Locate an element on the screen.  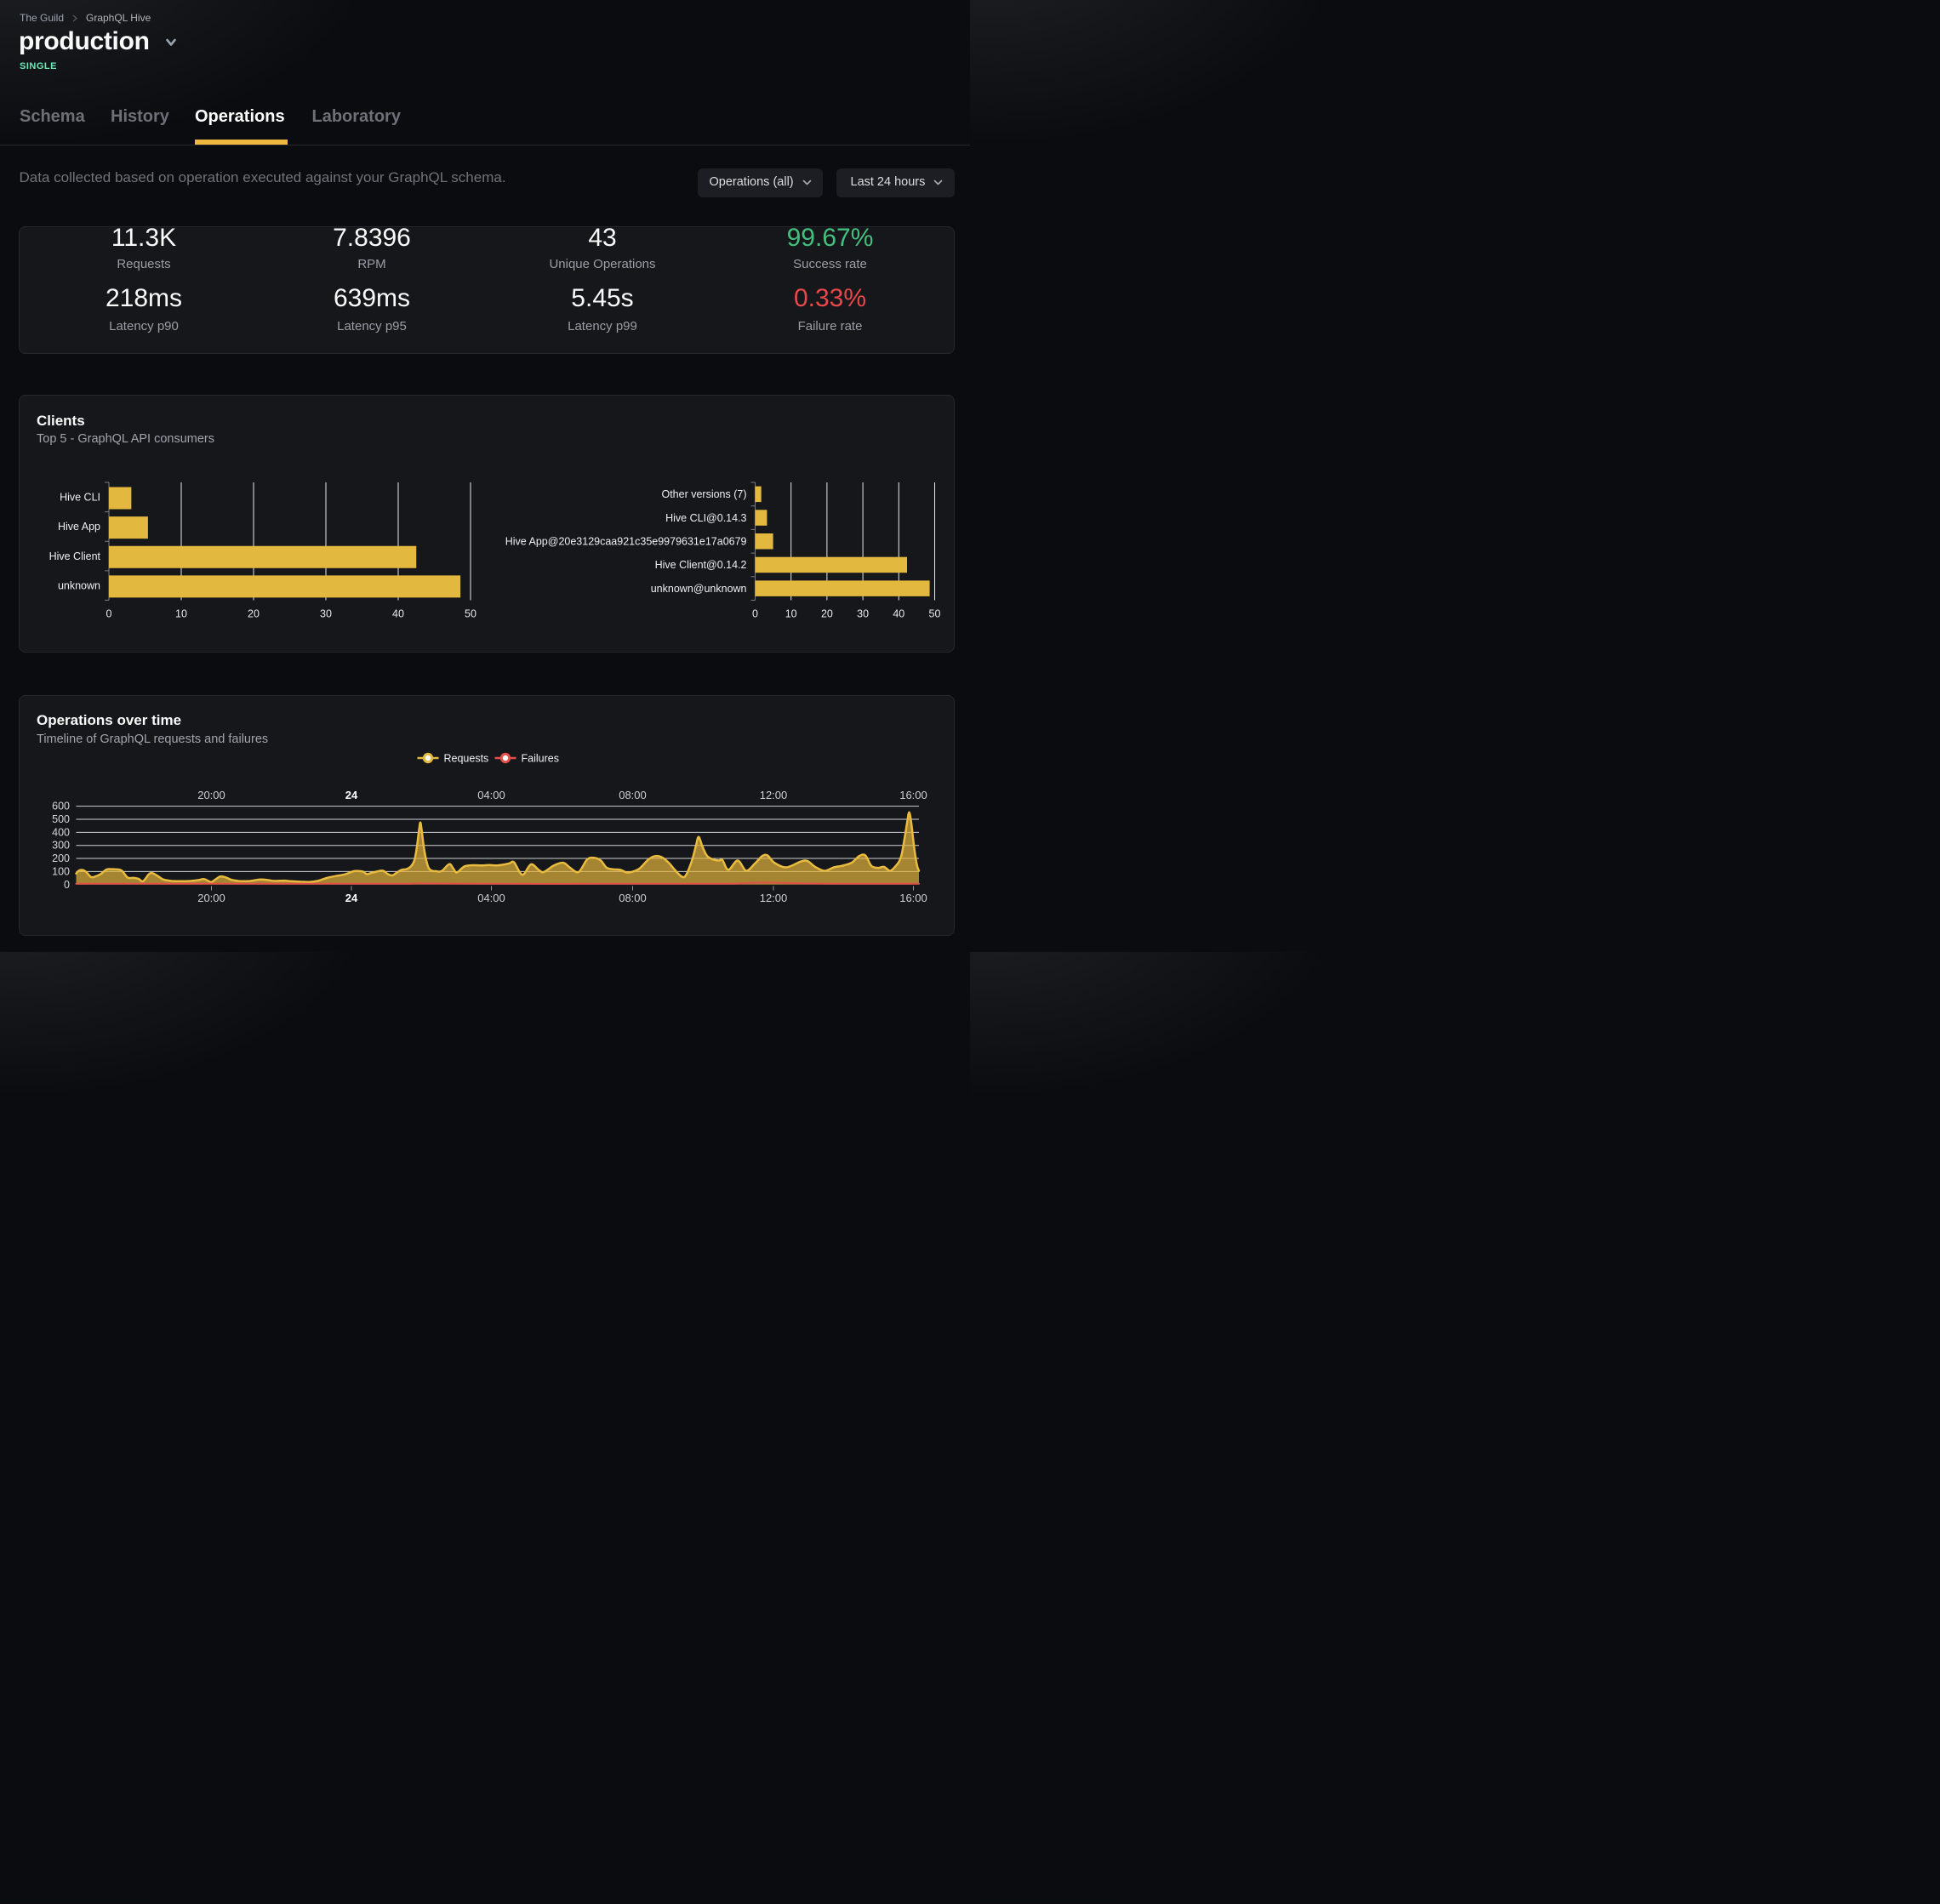
svg-text: 200 is located at coordinates (61, 858).